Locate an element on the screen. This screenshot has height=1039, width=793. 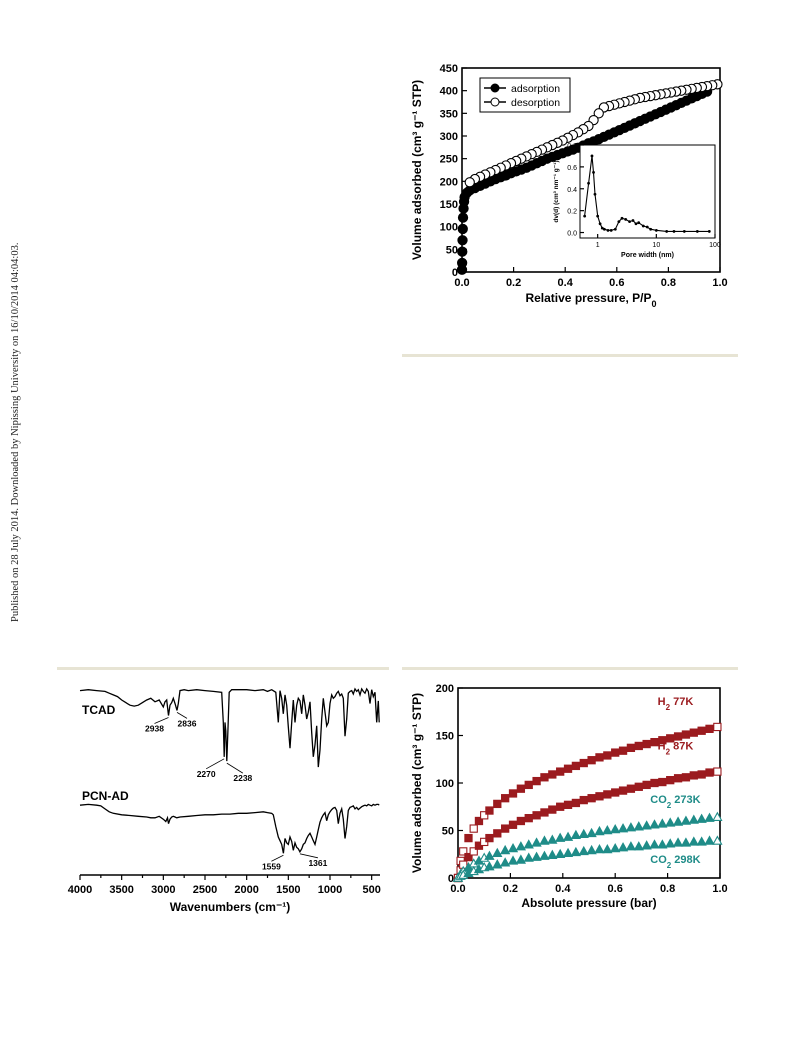
y-tick-label: 450 is located at coordinates (449, 69).